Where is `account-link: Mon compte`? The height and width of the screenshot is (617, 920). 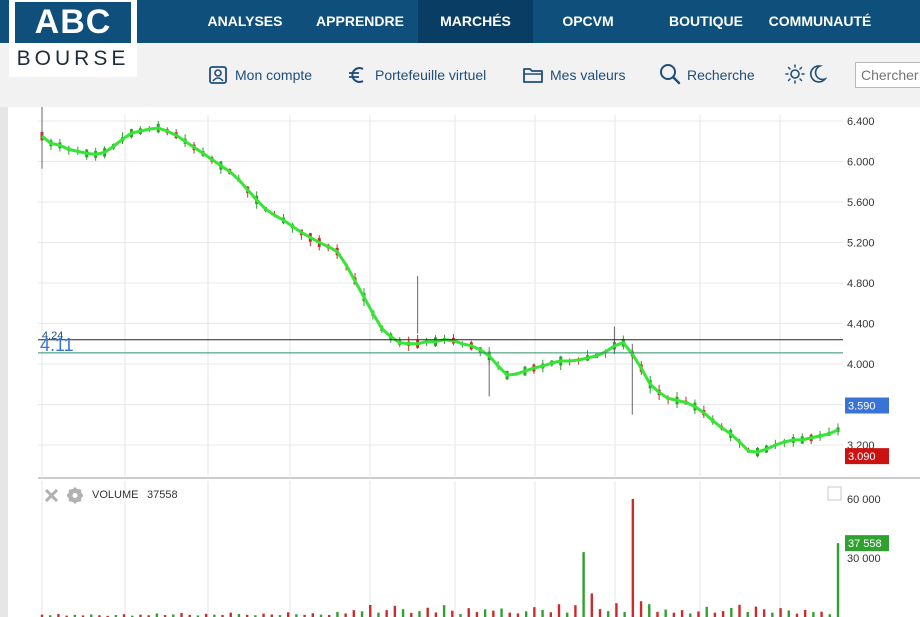
account-link: Mon compte is located at coordinates (265, 75).